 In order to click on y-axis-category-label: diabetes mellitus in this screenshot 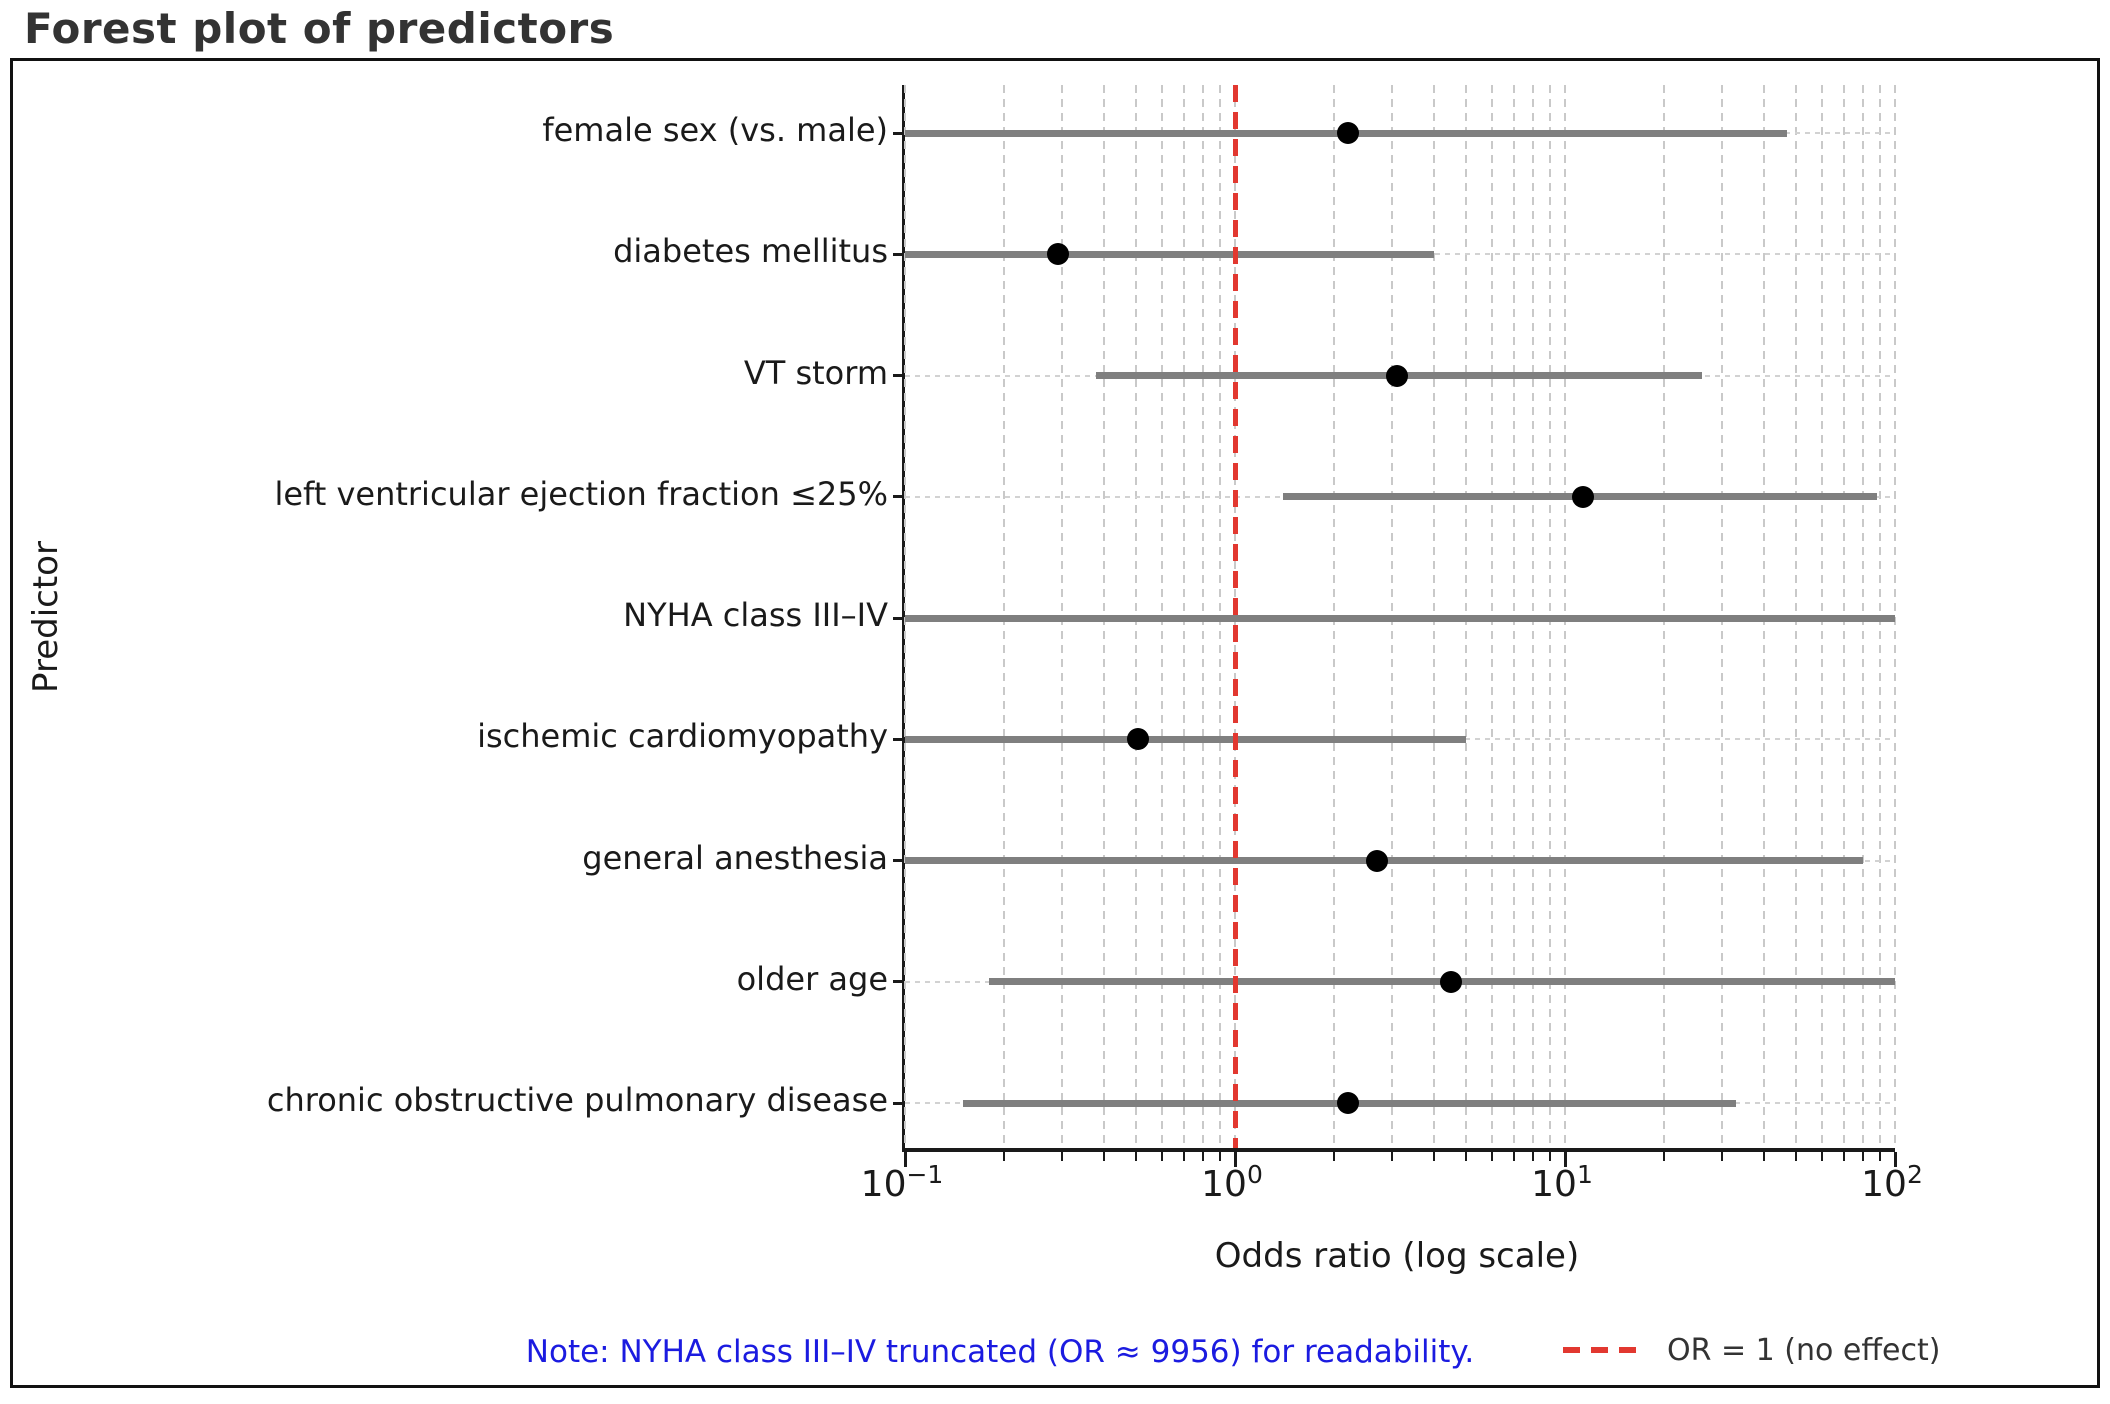, I will do `click(750, 251)`.